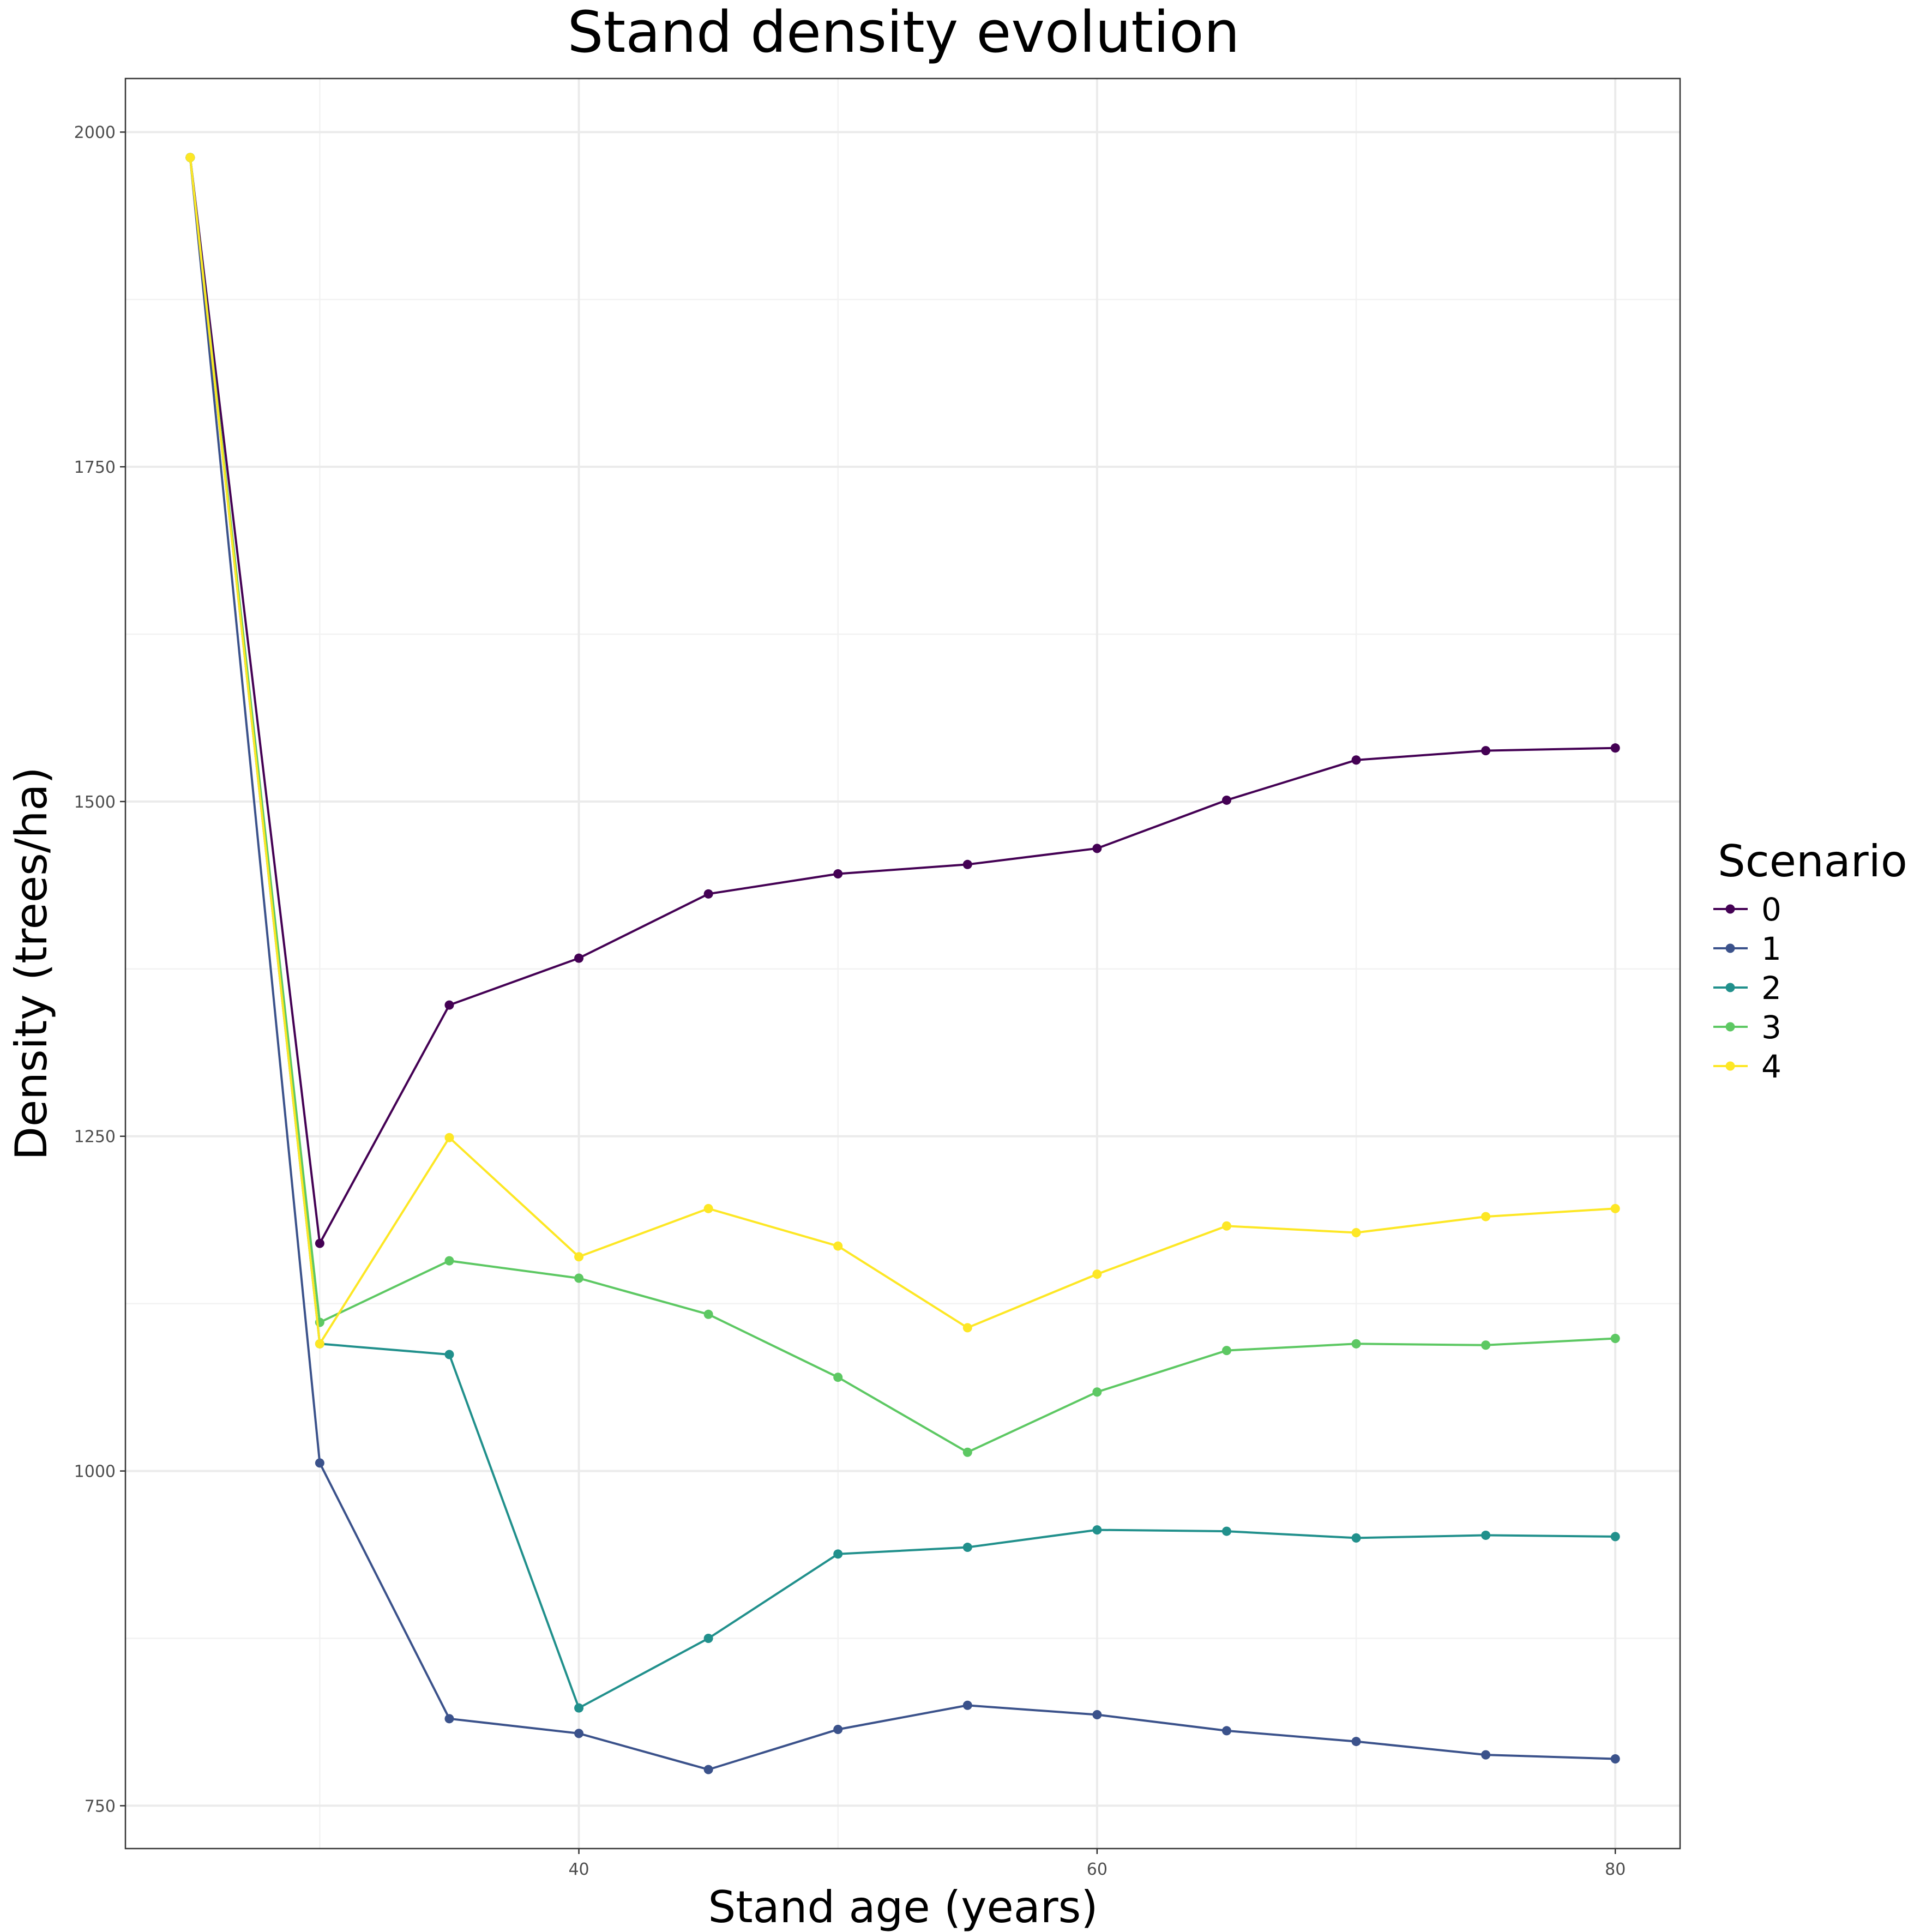 This screenshot has height=1932, width=1932. What do you see at coordinates (578, 1869) in the screenshot?
I see `x-tick-label: 40` at bounding box center [578, 1869].